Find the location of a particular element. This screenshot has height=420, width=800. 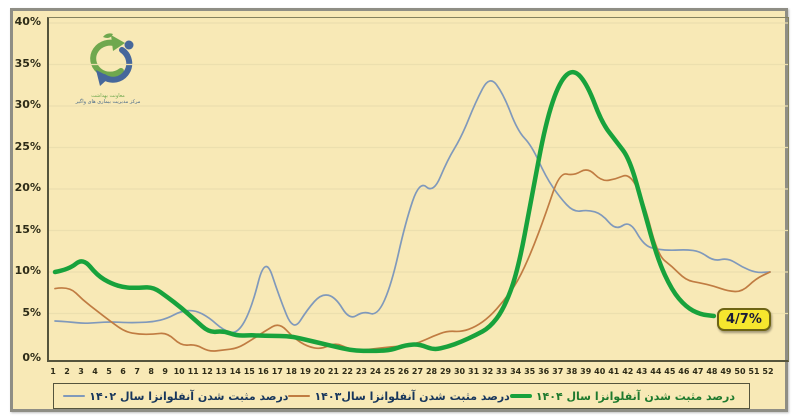

x-tick-label: 38 is located at coordinates (572, 371).